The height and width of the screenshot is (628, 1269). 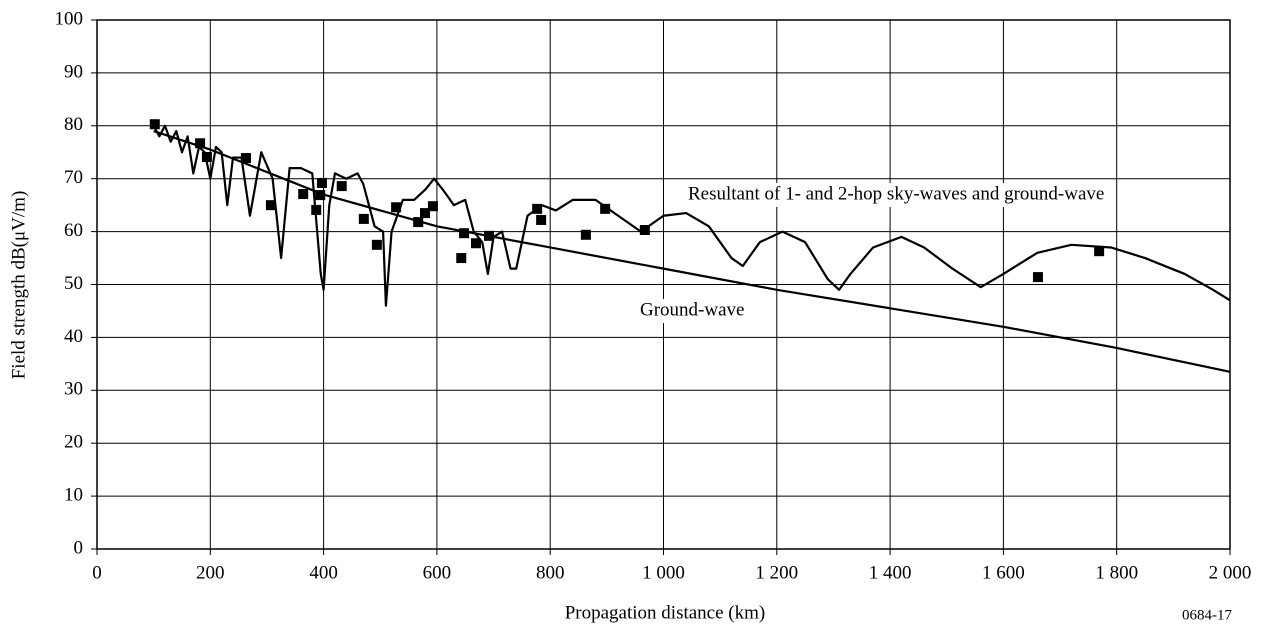 What do you see at coordinates (73, 124) in the screenshot?
I see `y-tick-label: 80` at bounding box center [73, 124].